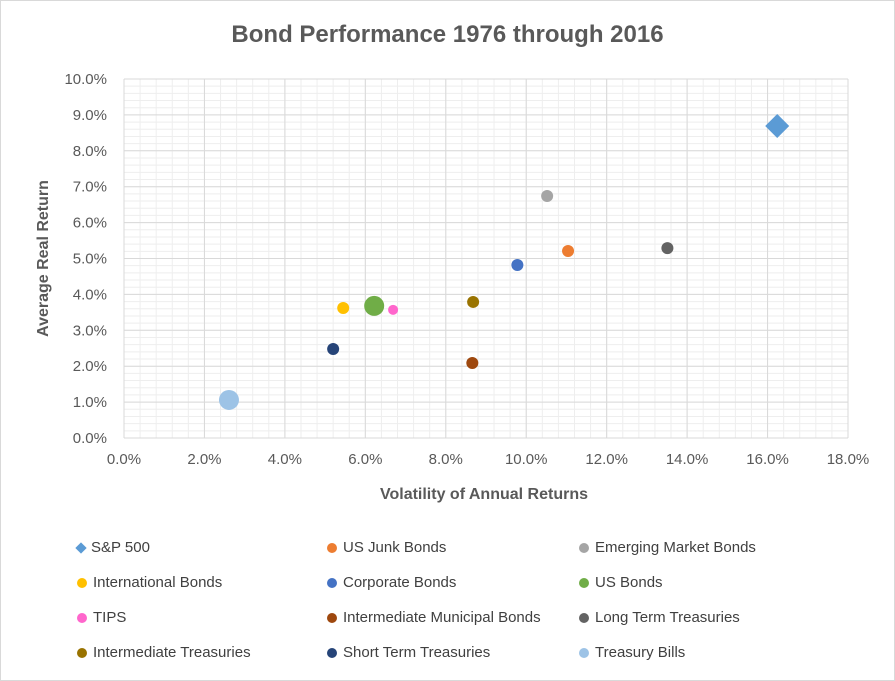 The height and width of the screenshot is (681, 895). I want to click on y-tick-label: 0.0%, so click(90, 438).